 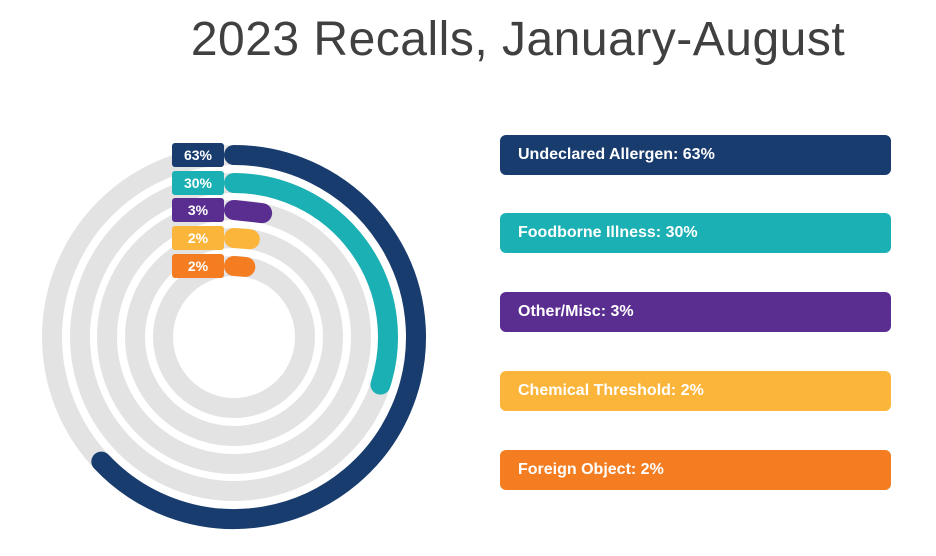 I want to click on ring-arc-other-misc, so click(x=248, y=212).